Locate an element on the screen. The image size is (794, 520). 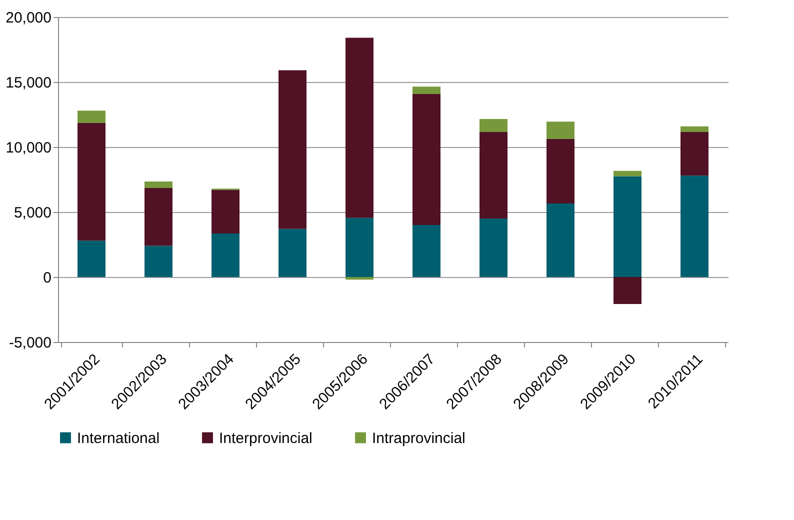
legend-label: Interprovincial is located at coordinates (265, 438).